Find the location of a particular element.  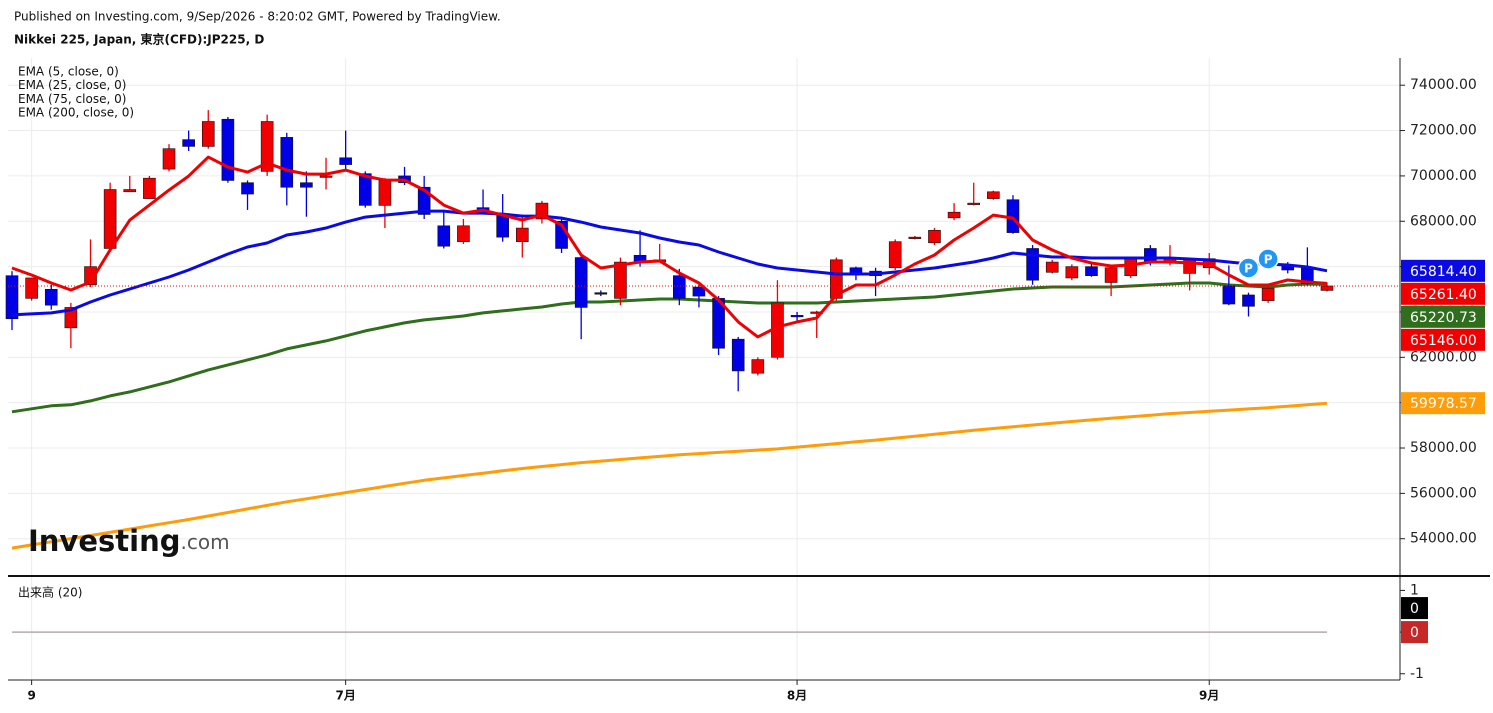

x-tick-label: 9 is located at coordinates (31, 696).